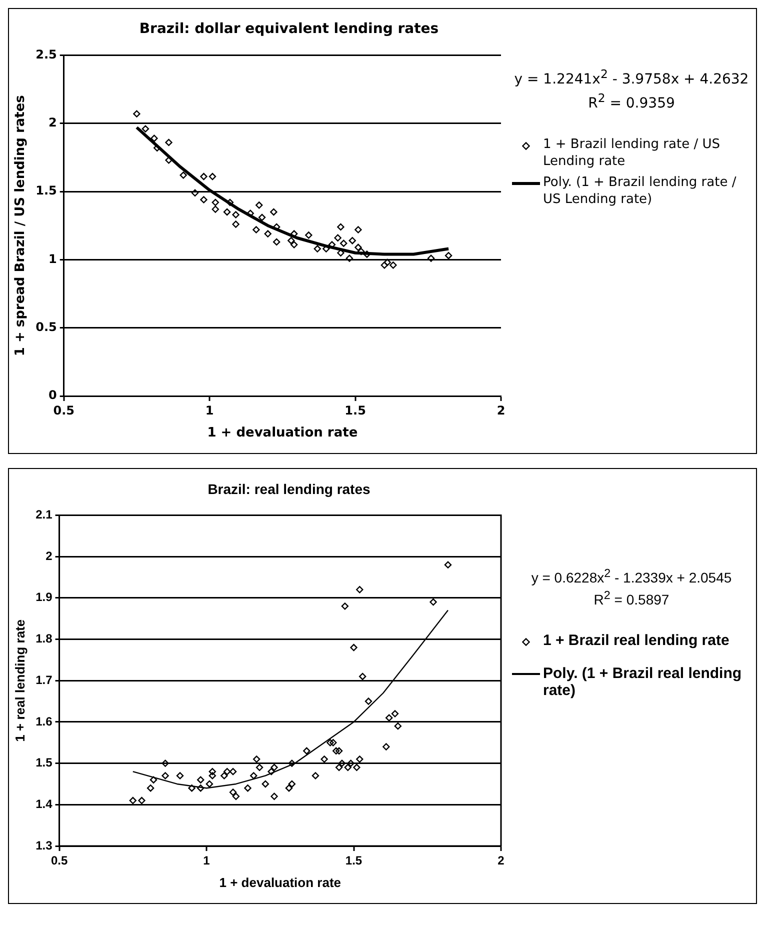 The image size is (769, 942). Describe the element at coordinates (44, 679) in the screenshot. I see `y-tick-label: 1.7` at that location.